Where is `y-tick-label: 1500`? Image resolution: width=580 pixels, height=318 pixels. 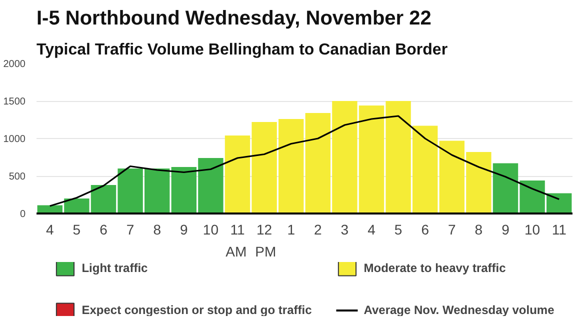 y-tick-label: 1500 is located at coordinates (14, 102).